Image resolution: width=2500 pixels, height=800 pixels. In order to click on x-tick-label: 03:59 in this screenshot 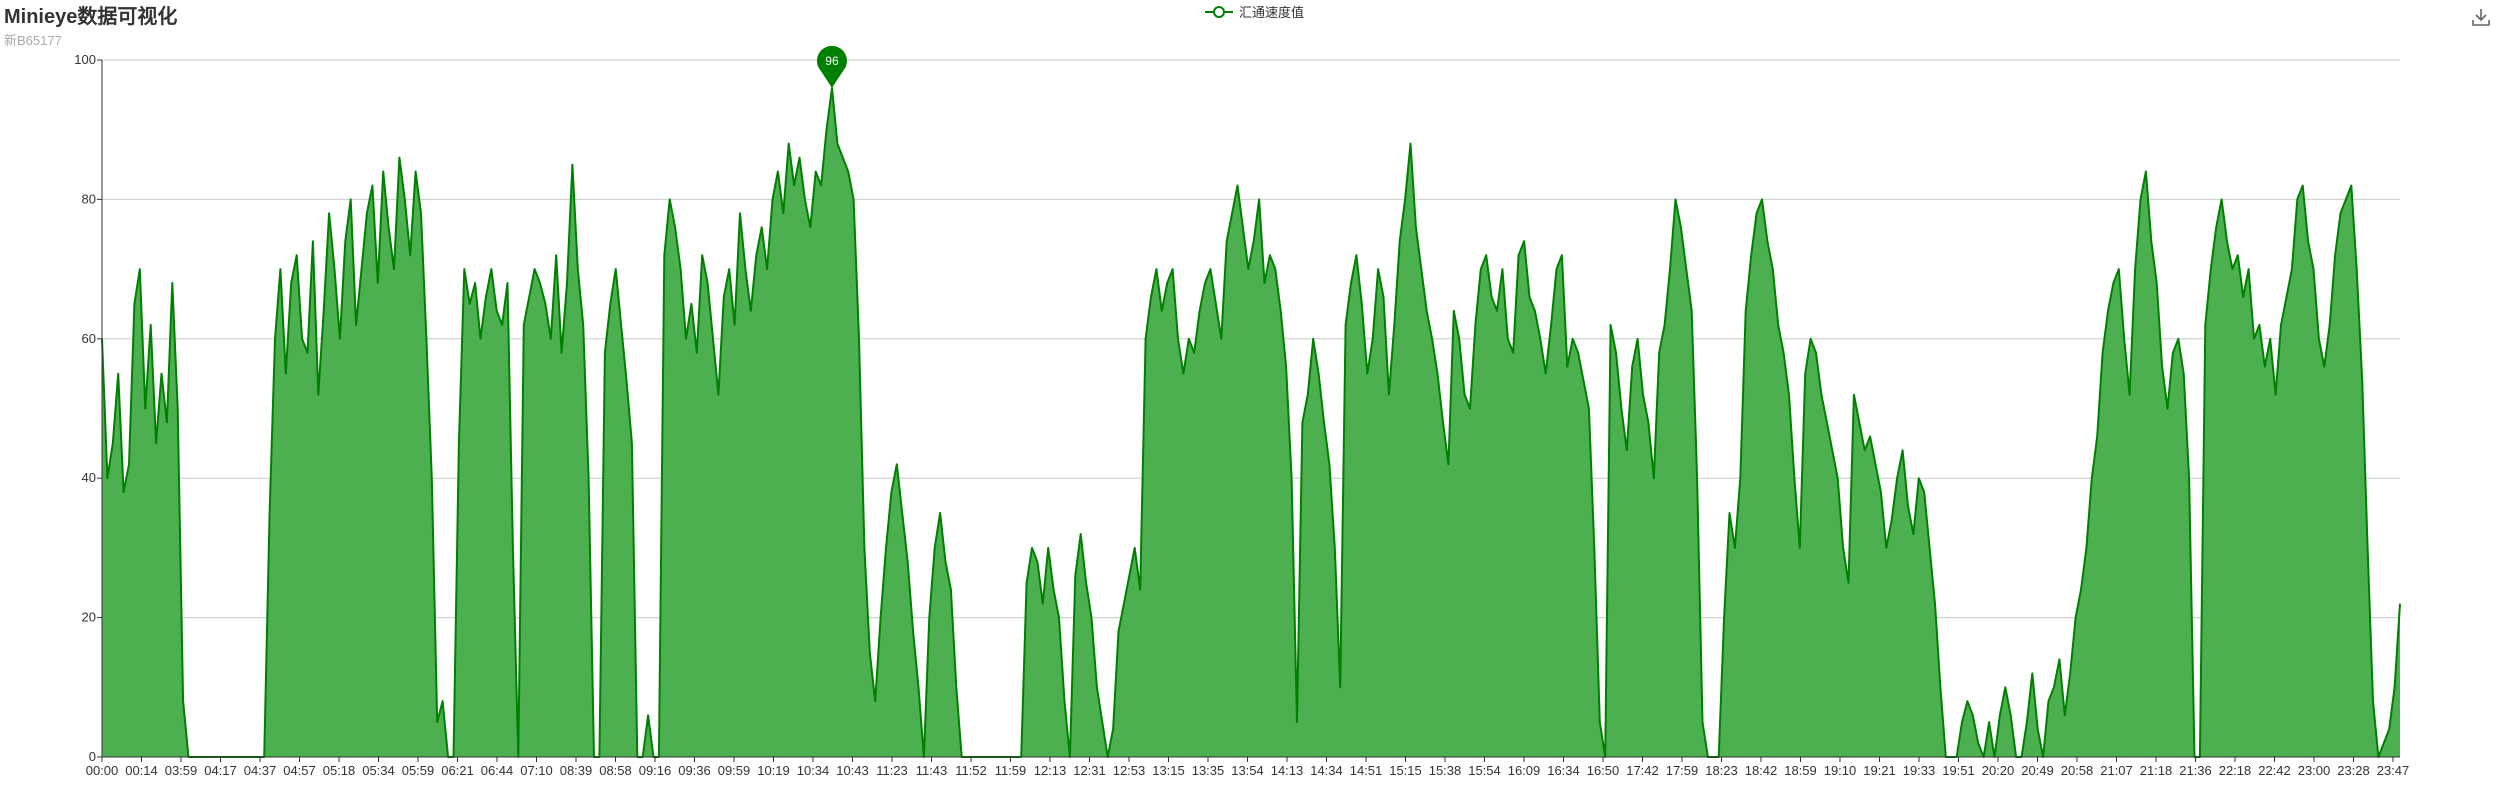, I will do `click(181, 770)`.